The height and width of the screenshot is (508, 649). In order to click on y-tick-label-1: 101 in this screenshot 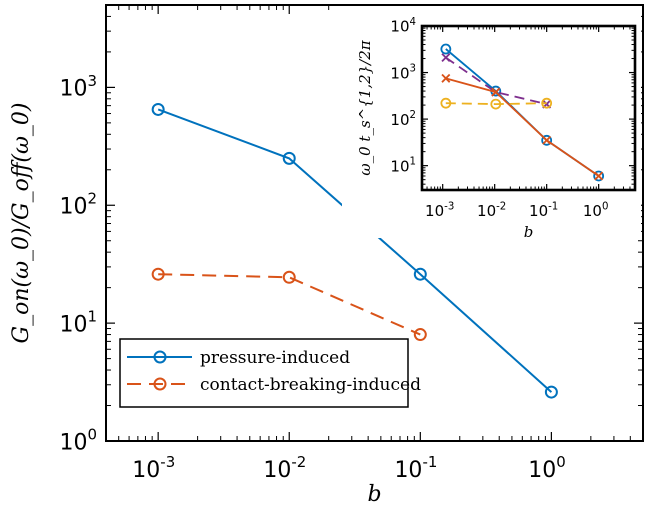, I will do `click(78, 323)`.